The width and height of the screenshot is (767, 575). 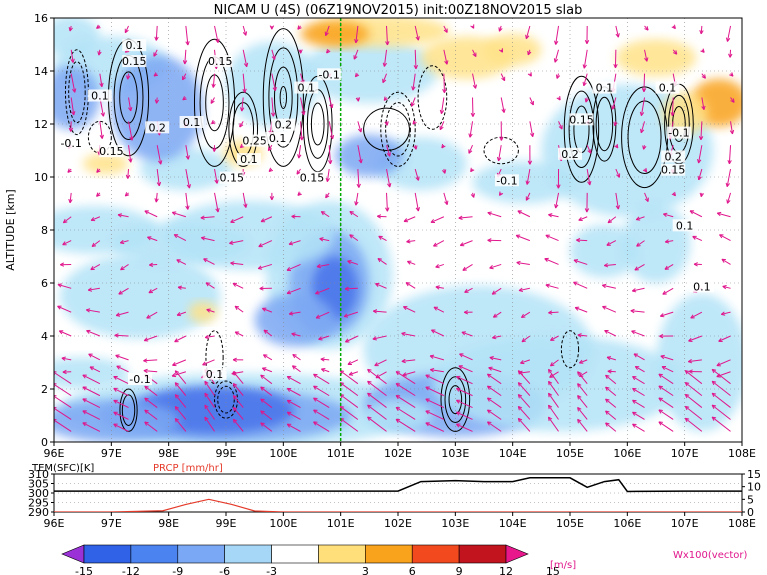 What do you see at coordinates (157, 108) in the screenshot?
I see `shading-blob` at bounding box center [157, 108].